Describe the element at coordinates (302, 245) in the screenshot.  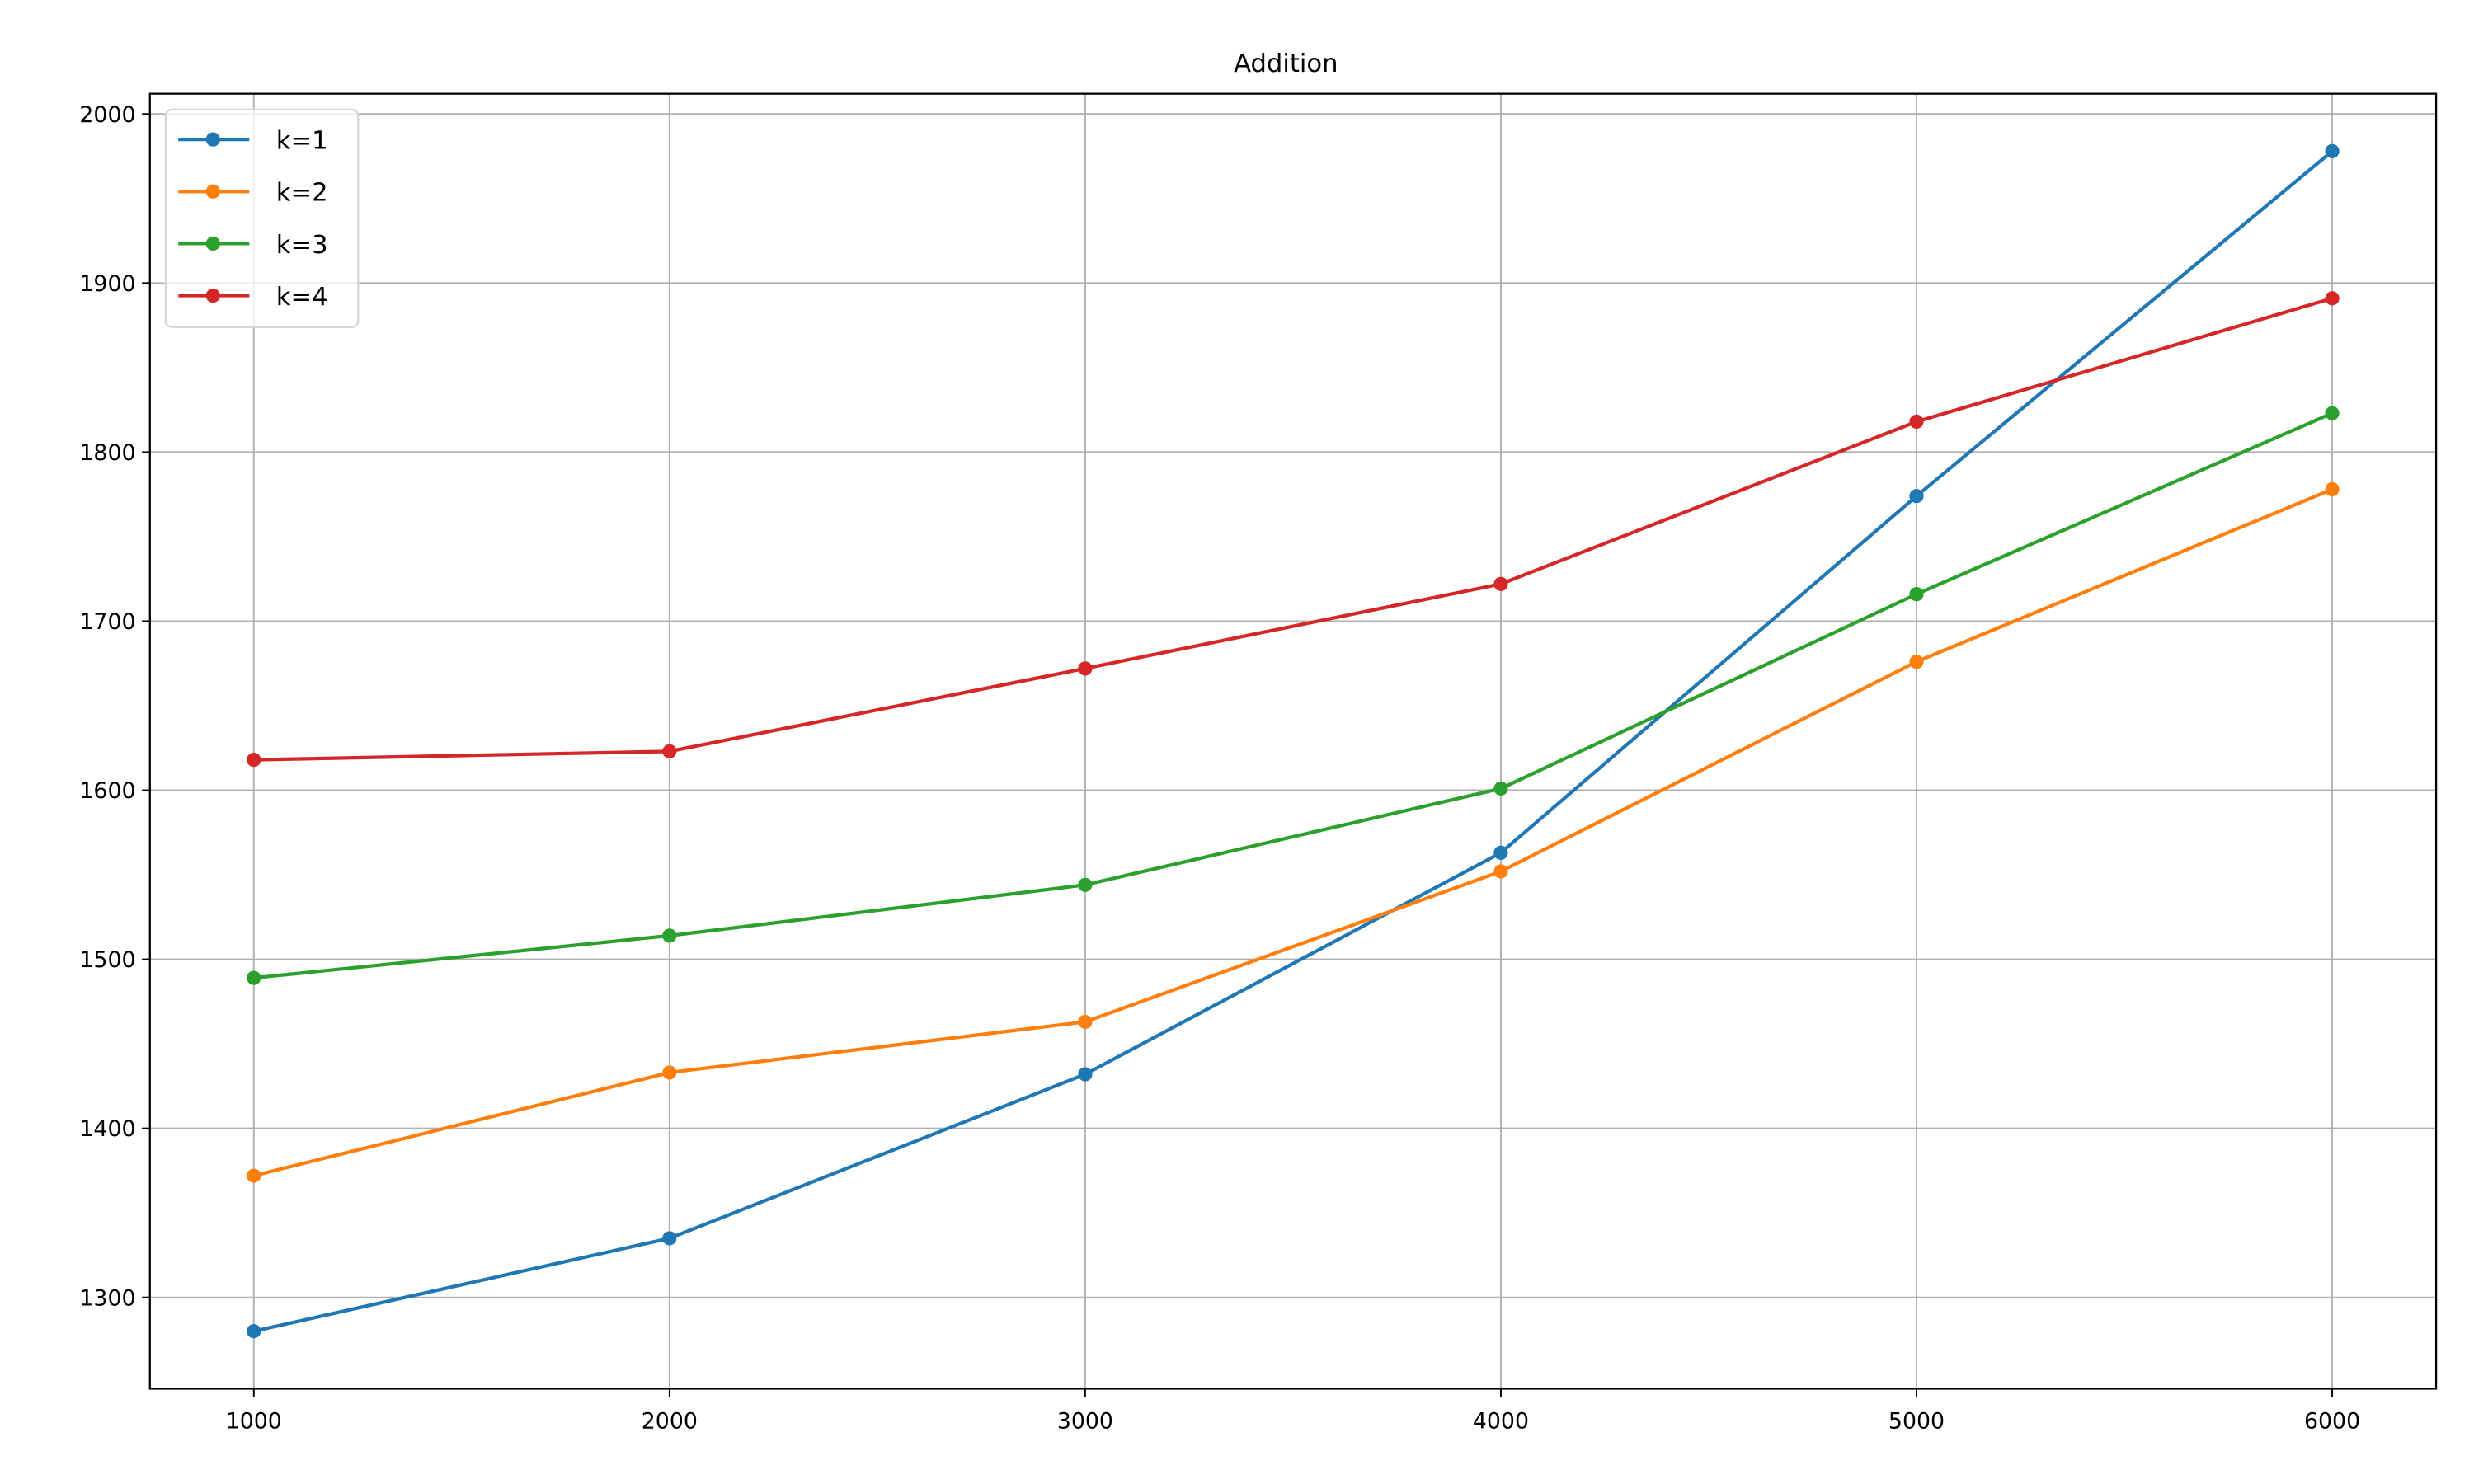
I see `legend-label: k=3` at that location.